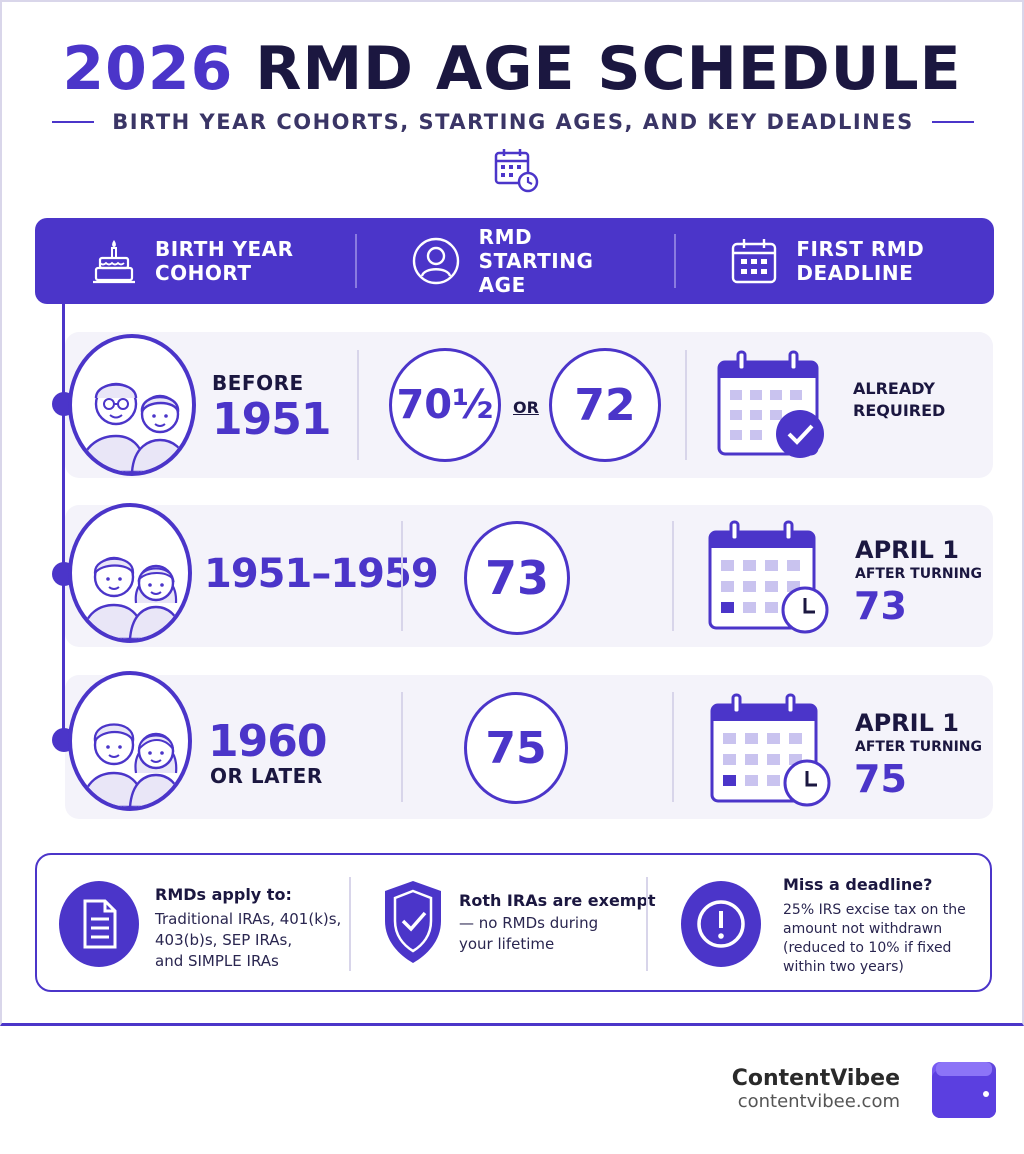  I want to click on title-year: 2026, so click(148, 69).